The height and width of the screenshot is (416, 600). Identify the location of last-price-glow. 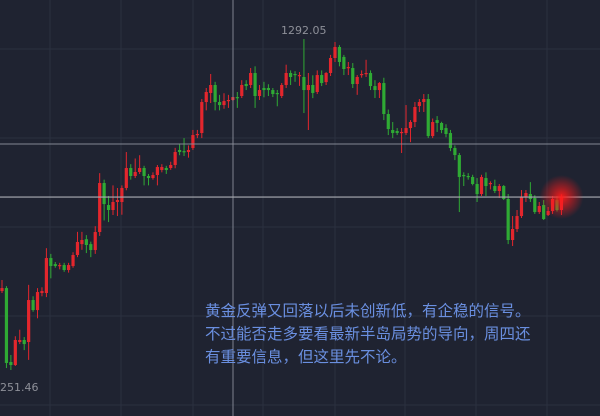
(561, 197).